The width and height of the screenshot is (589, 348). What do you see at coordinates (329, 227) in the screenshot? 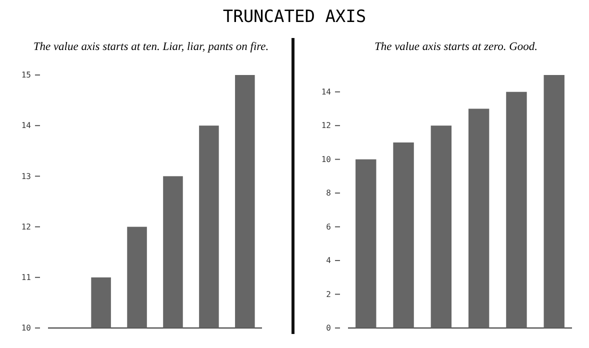
I see `y-tick-label: 6` at bounding box center [329, 227].